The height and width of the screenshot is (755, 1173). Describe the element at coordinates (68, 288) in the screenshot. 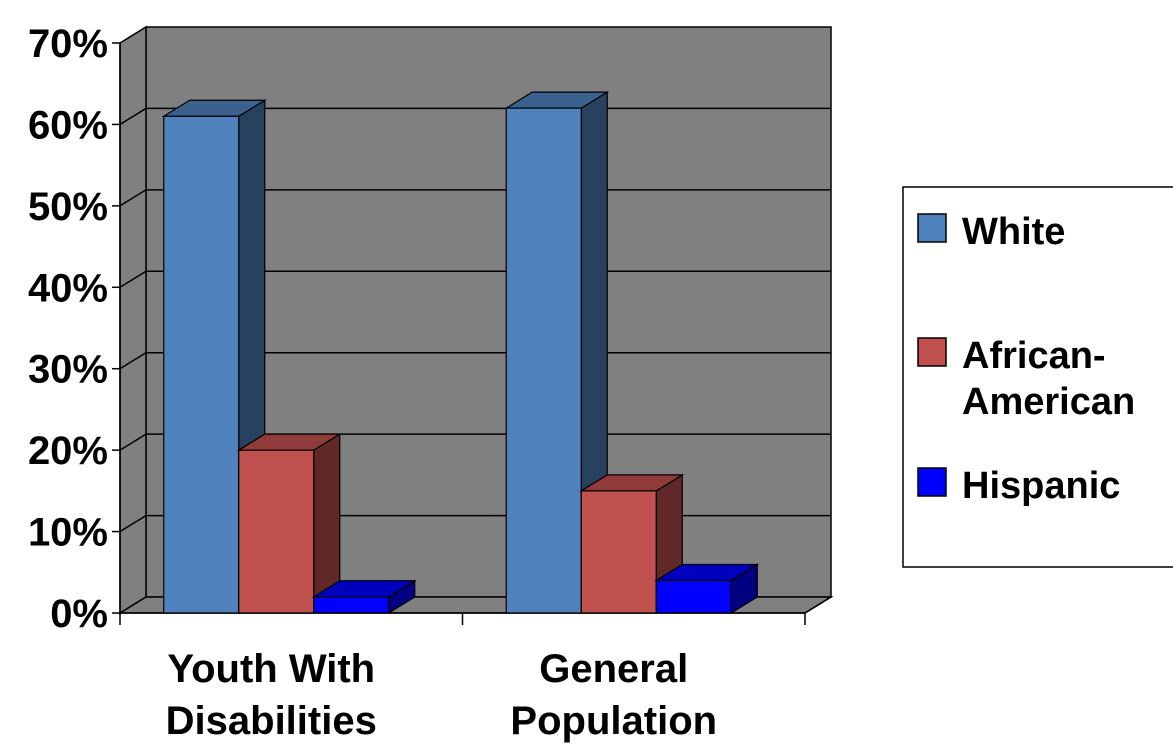

I see `y-tick-label: 40%` at that location.